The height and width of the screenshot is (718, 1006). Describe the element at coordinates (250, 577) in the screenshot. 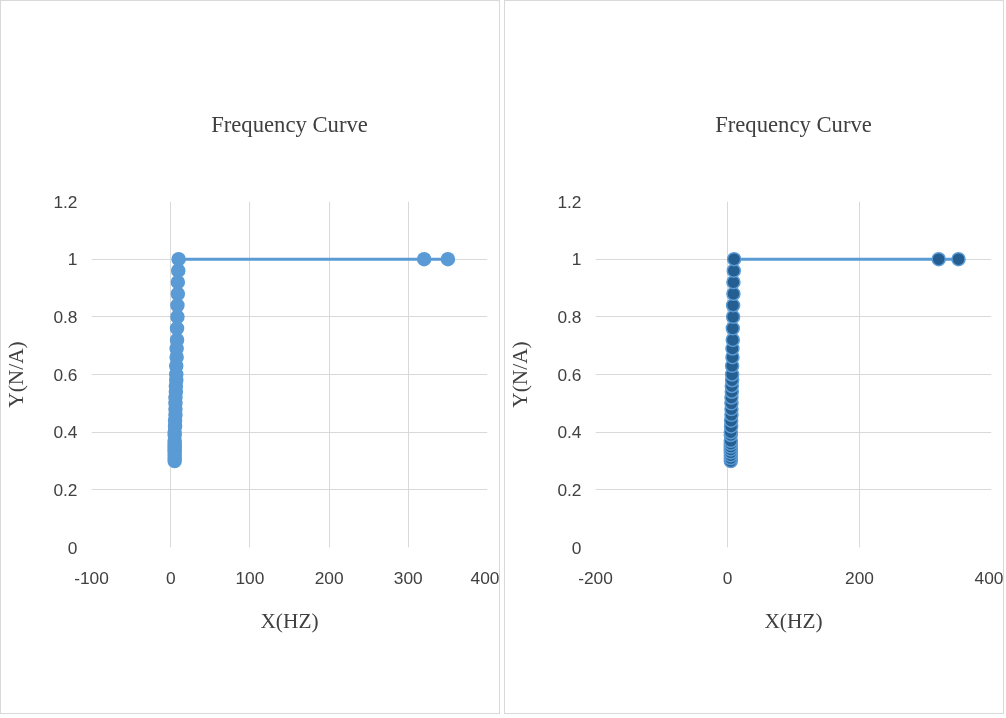

I see `x-tick-label: 100` at that location.